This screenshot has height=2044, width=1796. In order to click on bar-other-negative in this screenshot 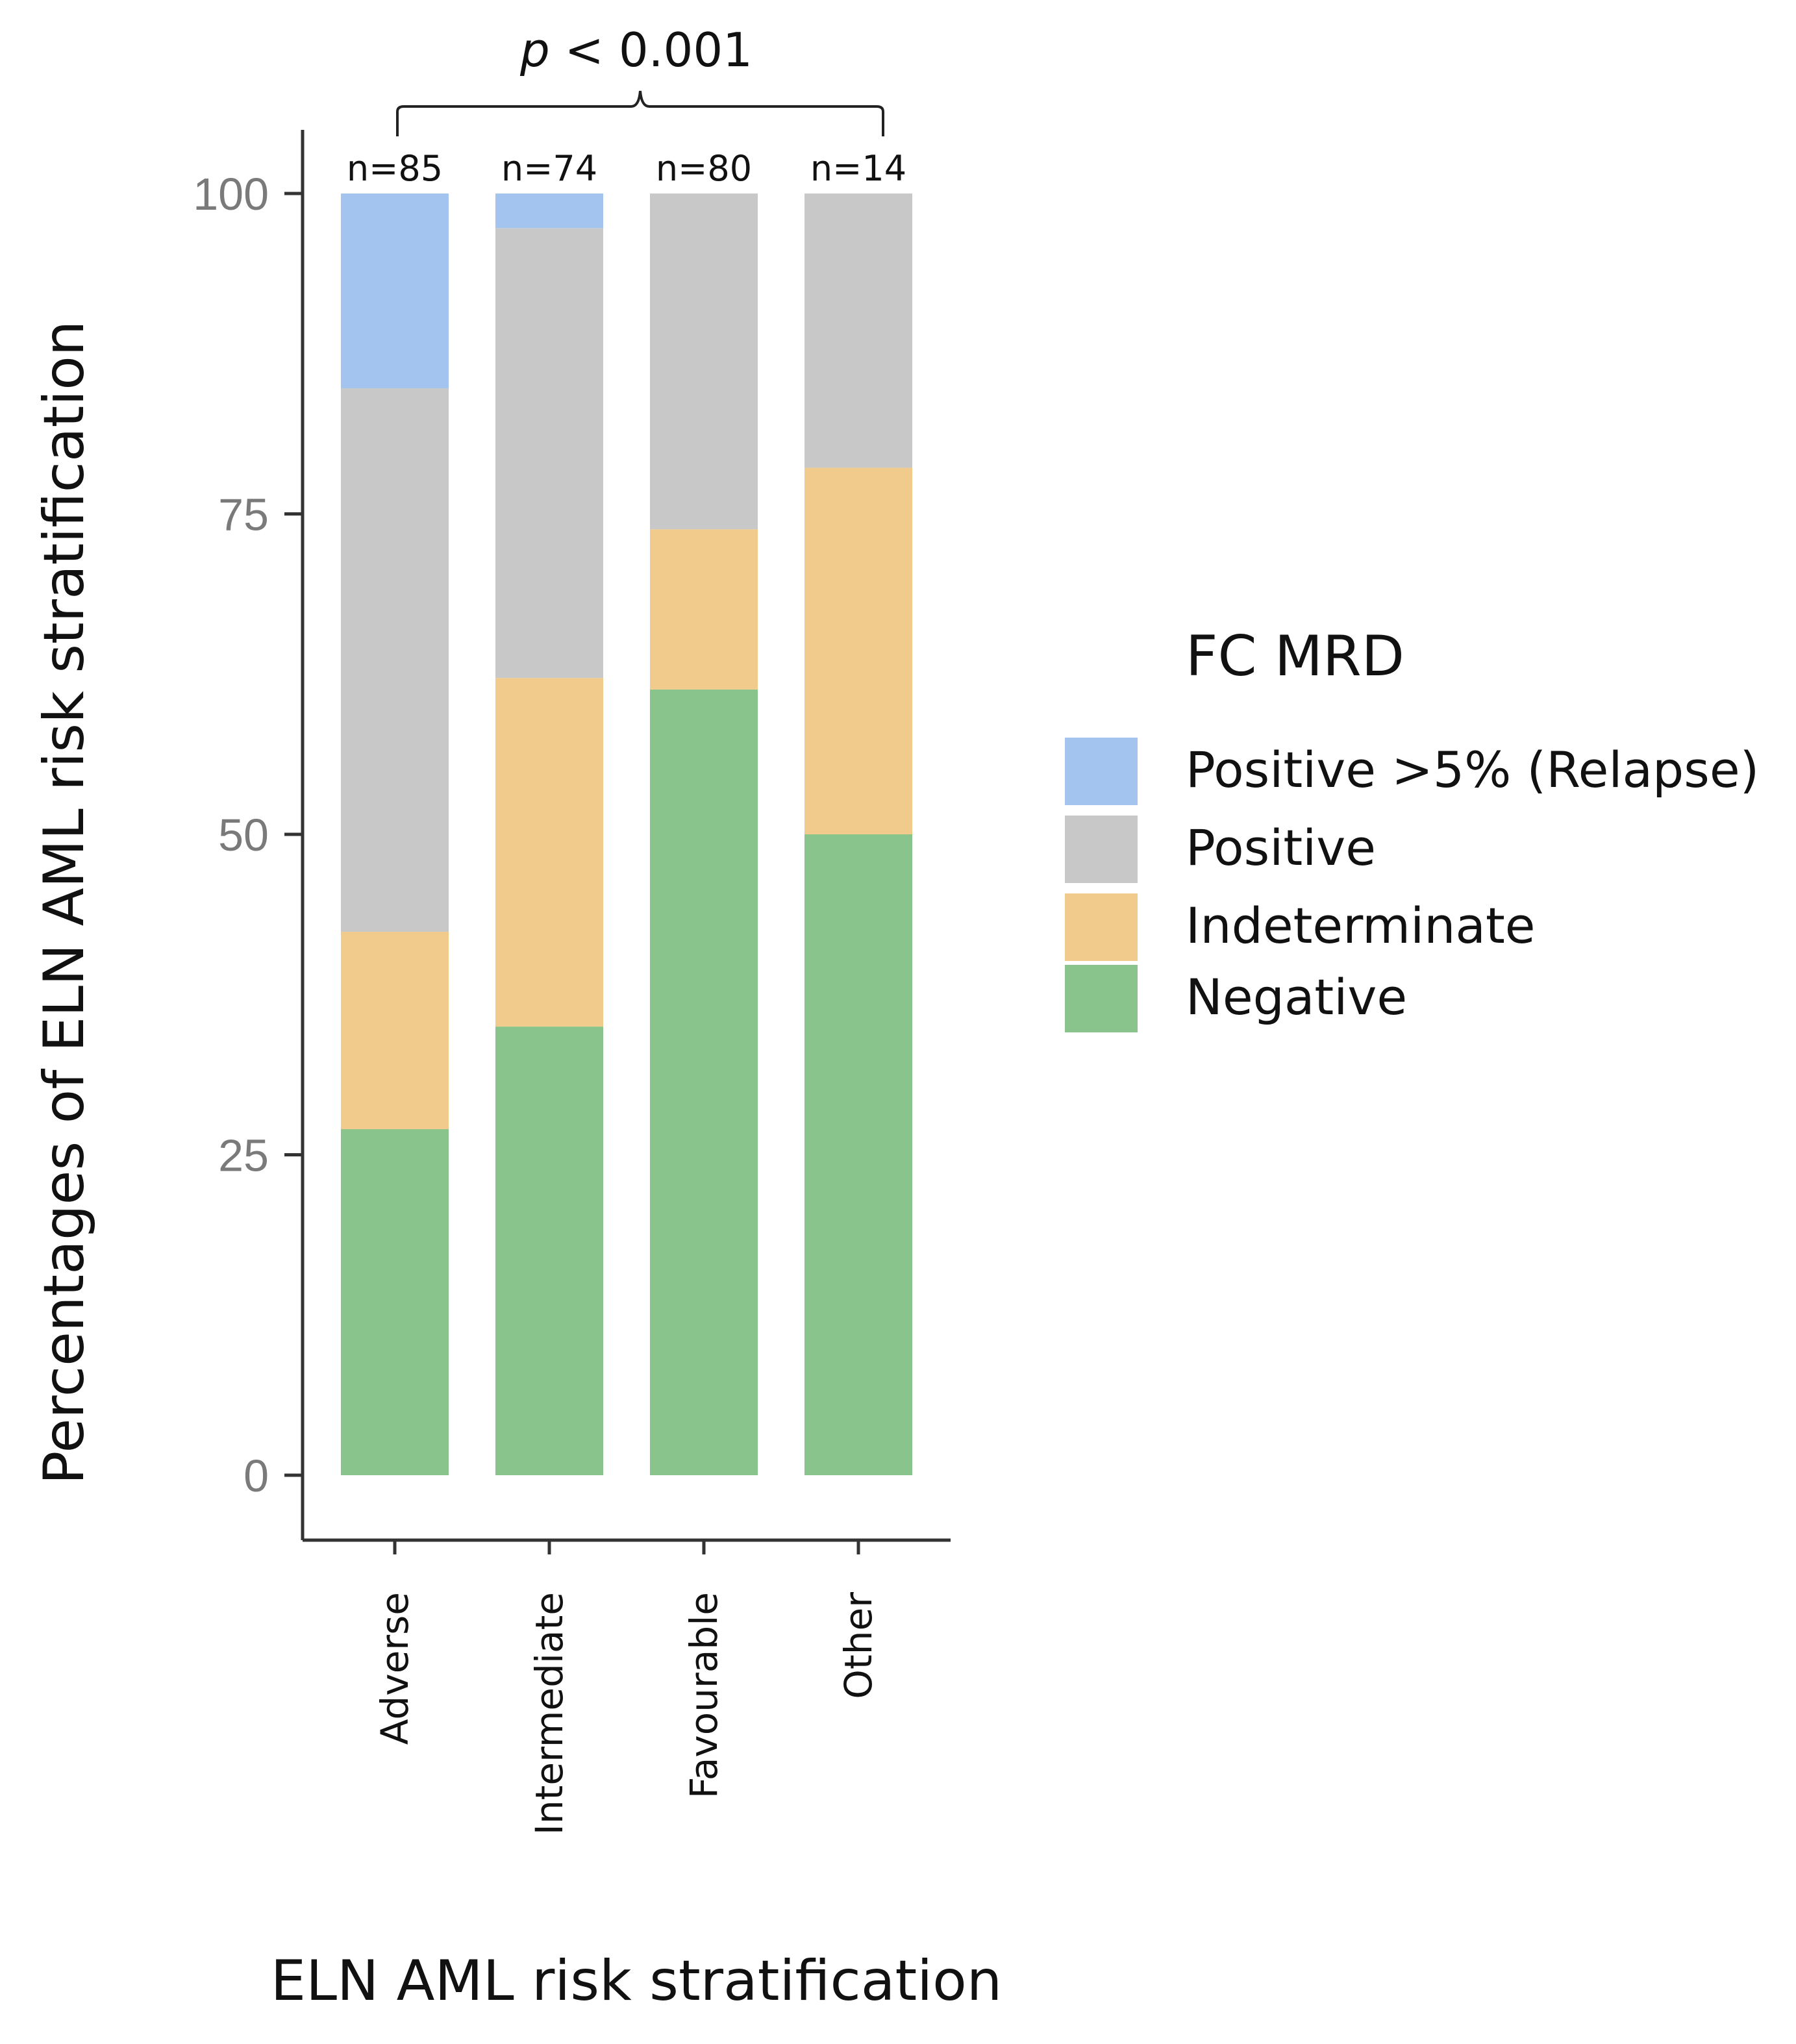, I will do `click(858, 1154)`.